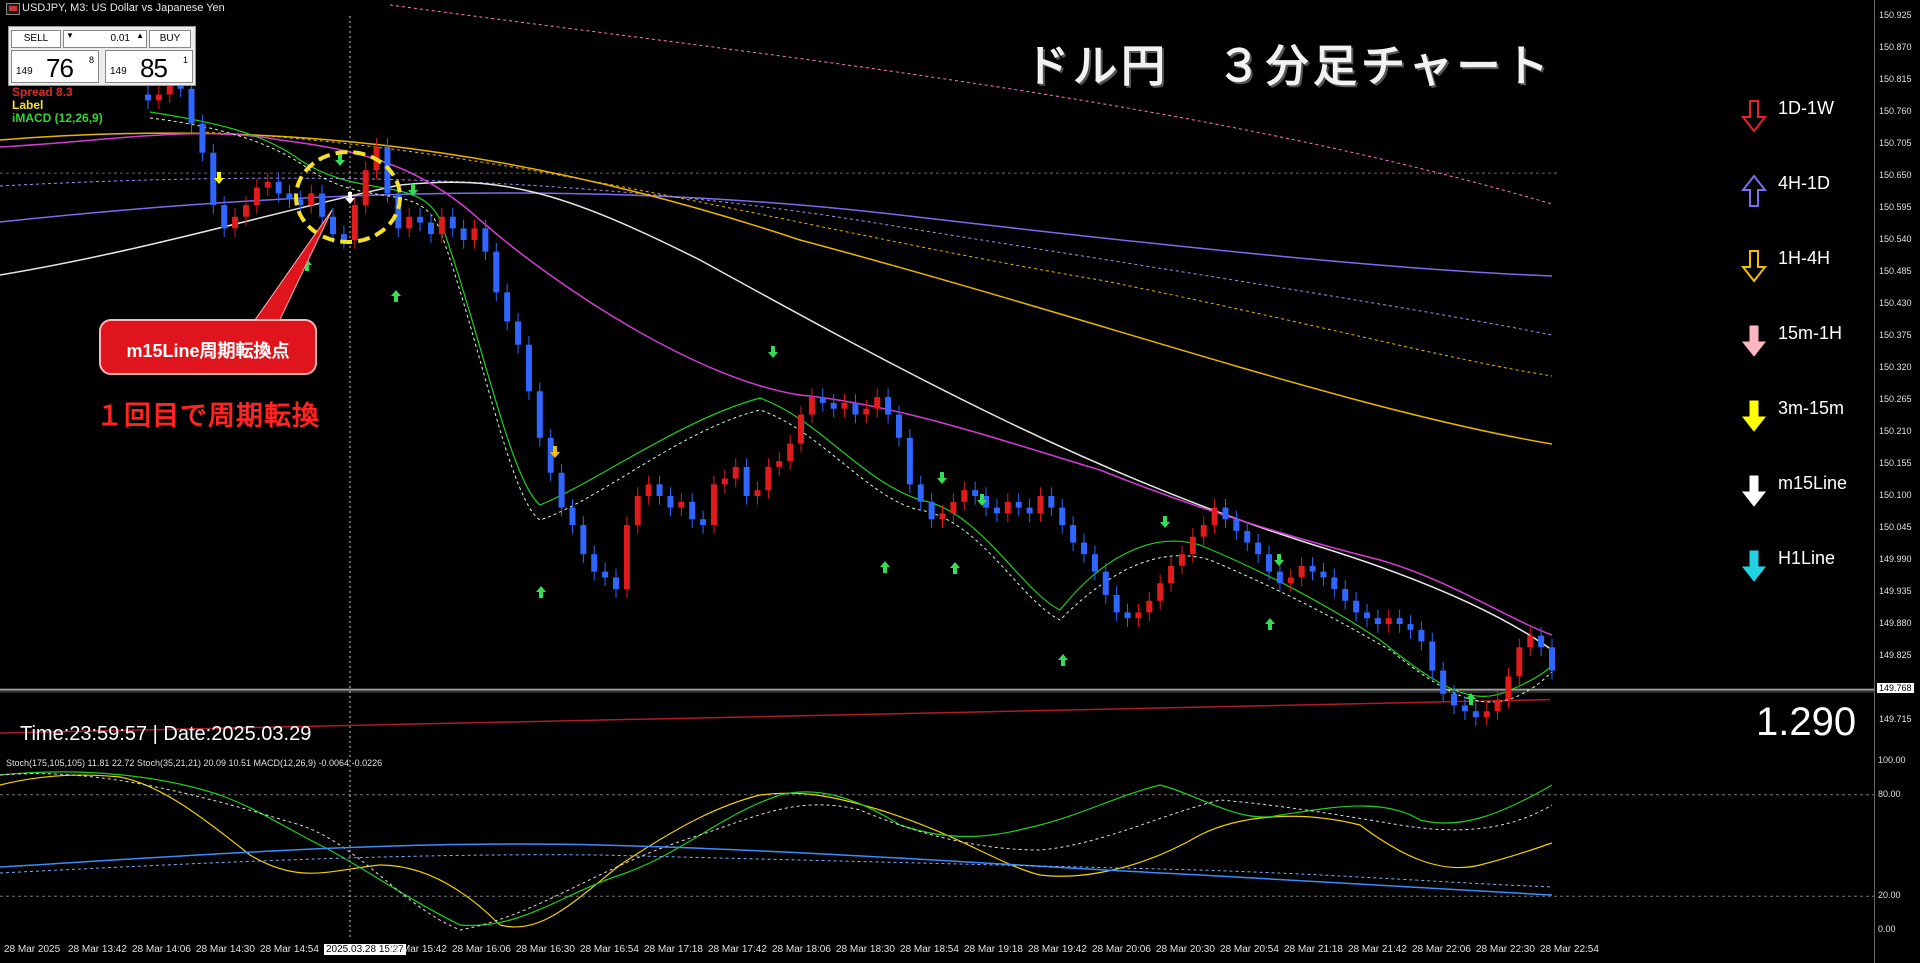 The image size is (1920, 963). What do you see at coordinates (1895, 303) in the screenshot?
I see `price-tick-label: 150.430` at bounding box center [1895, 303].